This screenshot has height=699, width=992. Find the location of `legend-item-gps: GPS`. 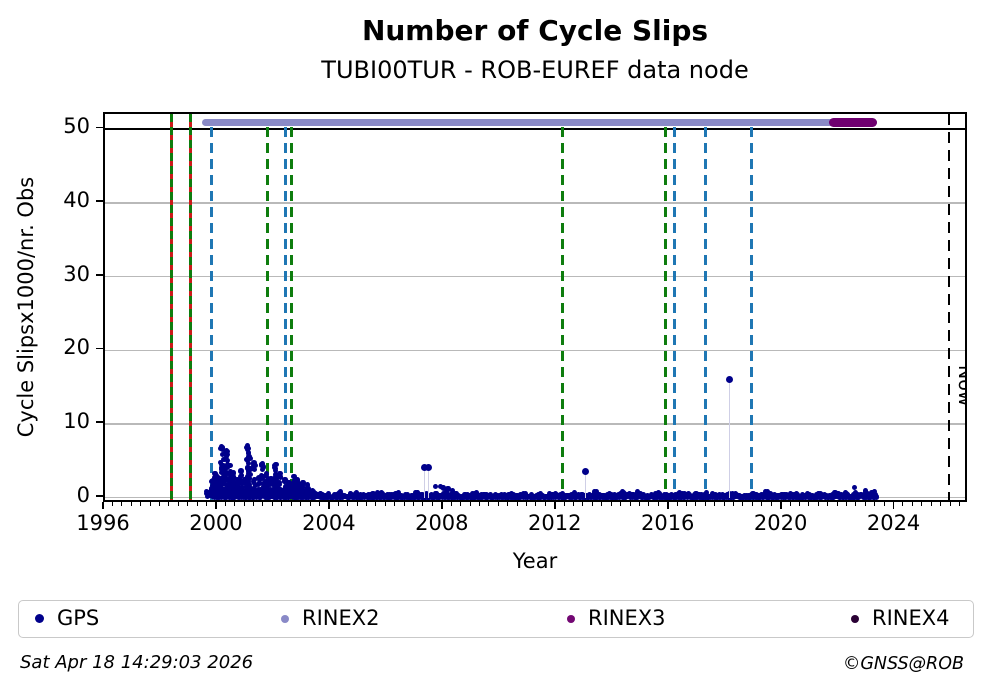

legend-item-gps: GPS is located at coordinates (67, 618).